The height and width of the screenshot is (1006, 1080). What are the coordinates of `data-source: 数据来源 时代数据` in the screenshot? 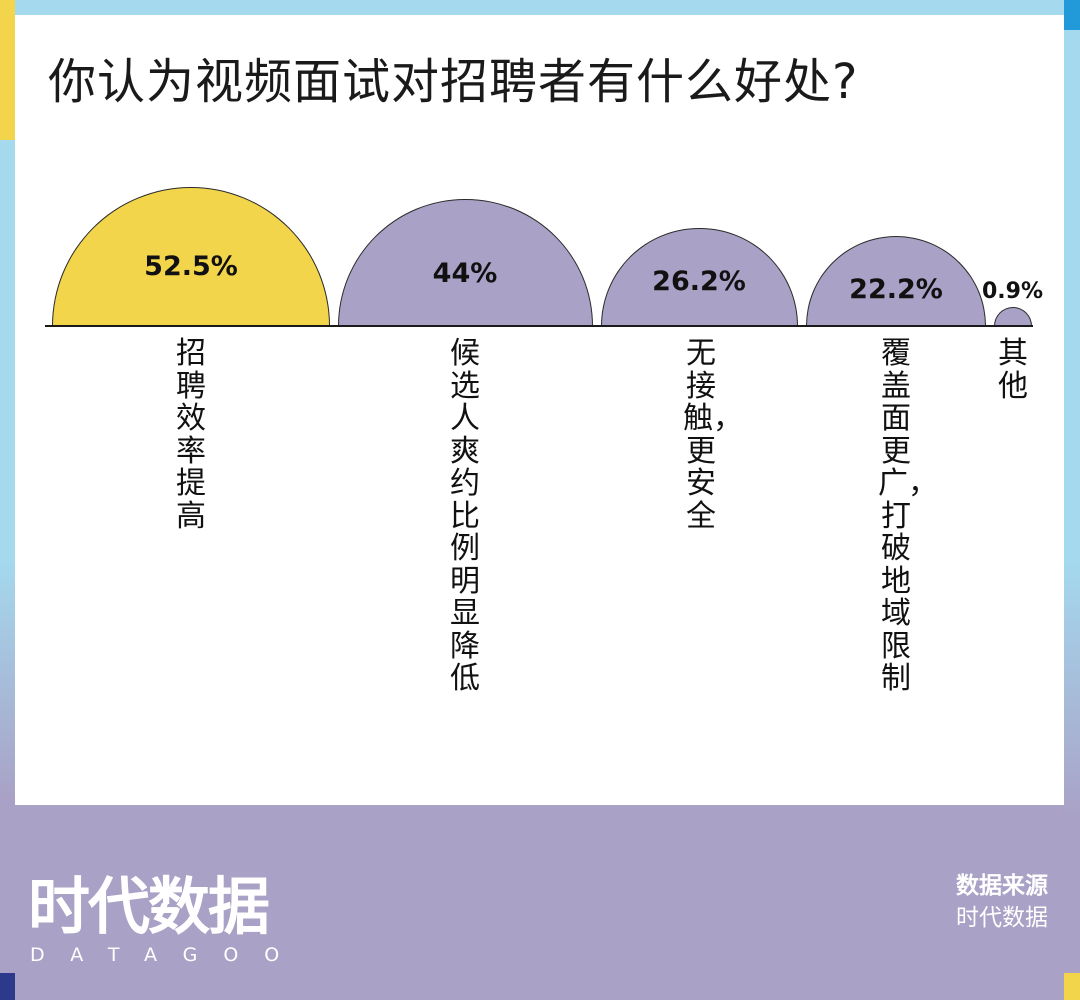 It's located at (1002, 902).